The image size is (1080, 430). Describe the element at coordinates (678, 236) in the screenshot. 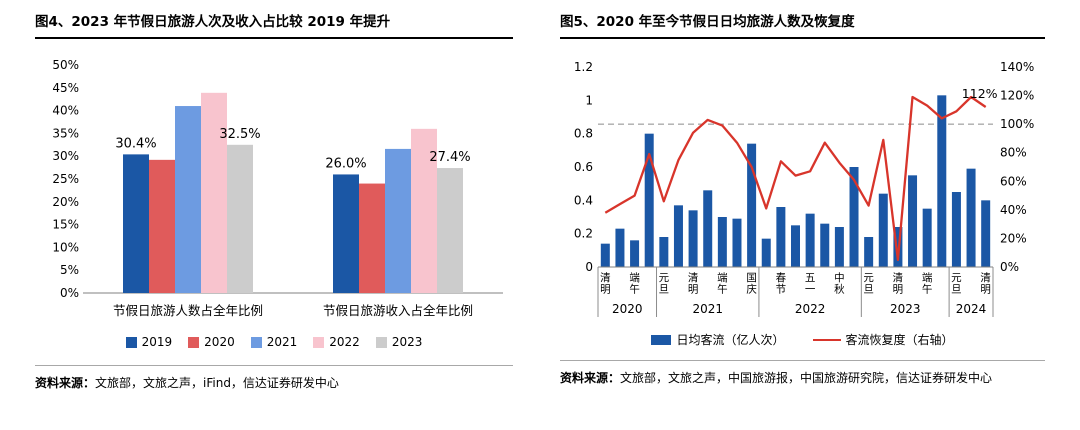

I see `bar-5-春节` at that location.